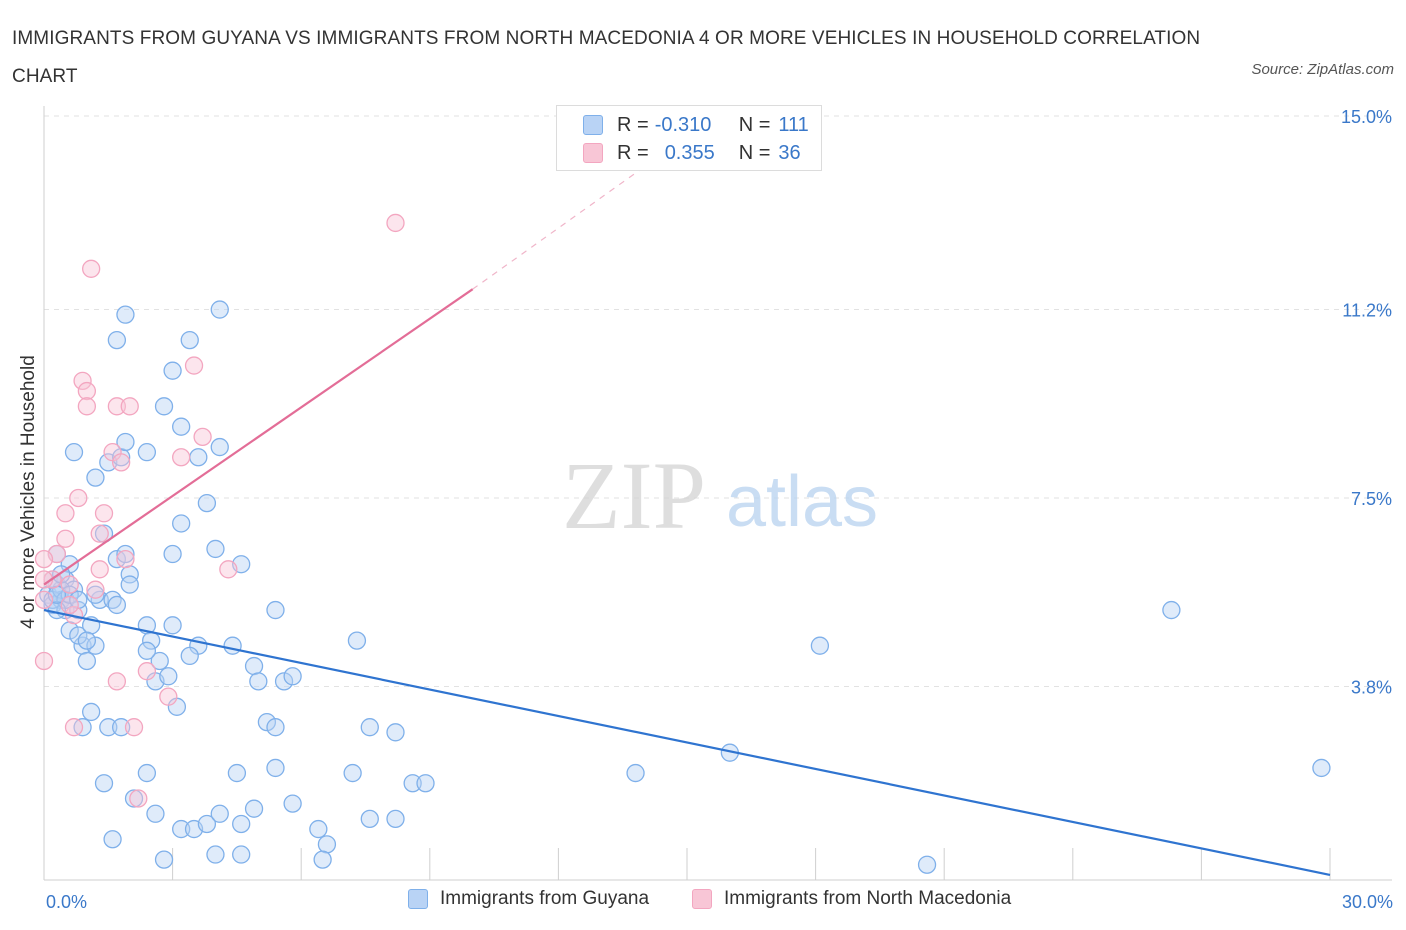 This screenshot has width=1406, height=930. Describe the element at coordinates (868, 898) in the screenshot. I see `macedonia-legend-label: Immigrants from North Macedonia` at that location.